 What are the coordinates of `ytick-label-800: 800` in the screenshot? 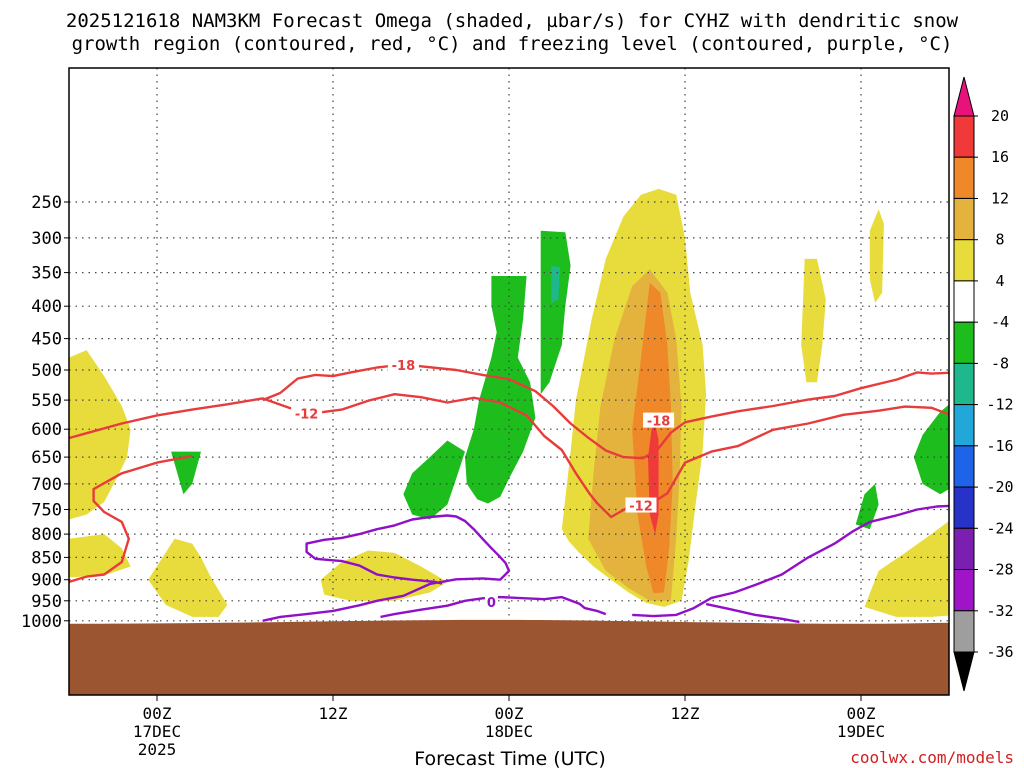 It's located at (46, 535).